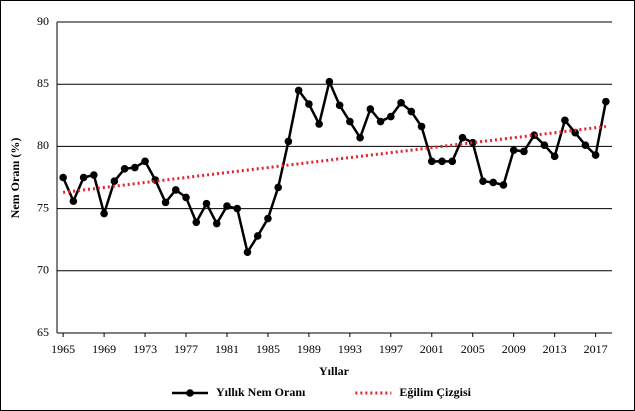 This screenshot has height=411, width=635. I want to click on trend-line, so click(334, 159).